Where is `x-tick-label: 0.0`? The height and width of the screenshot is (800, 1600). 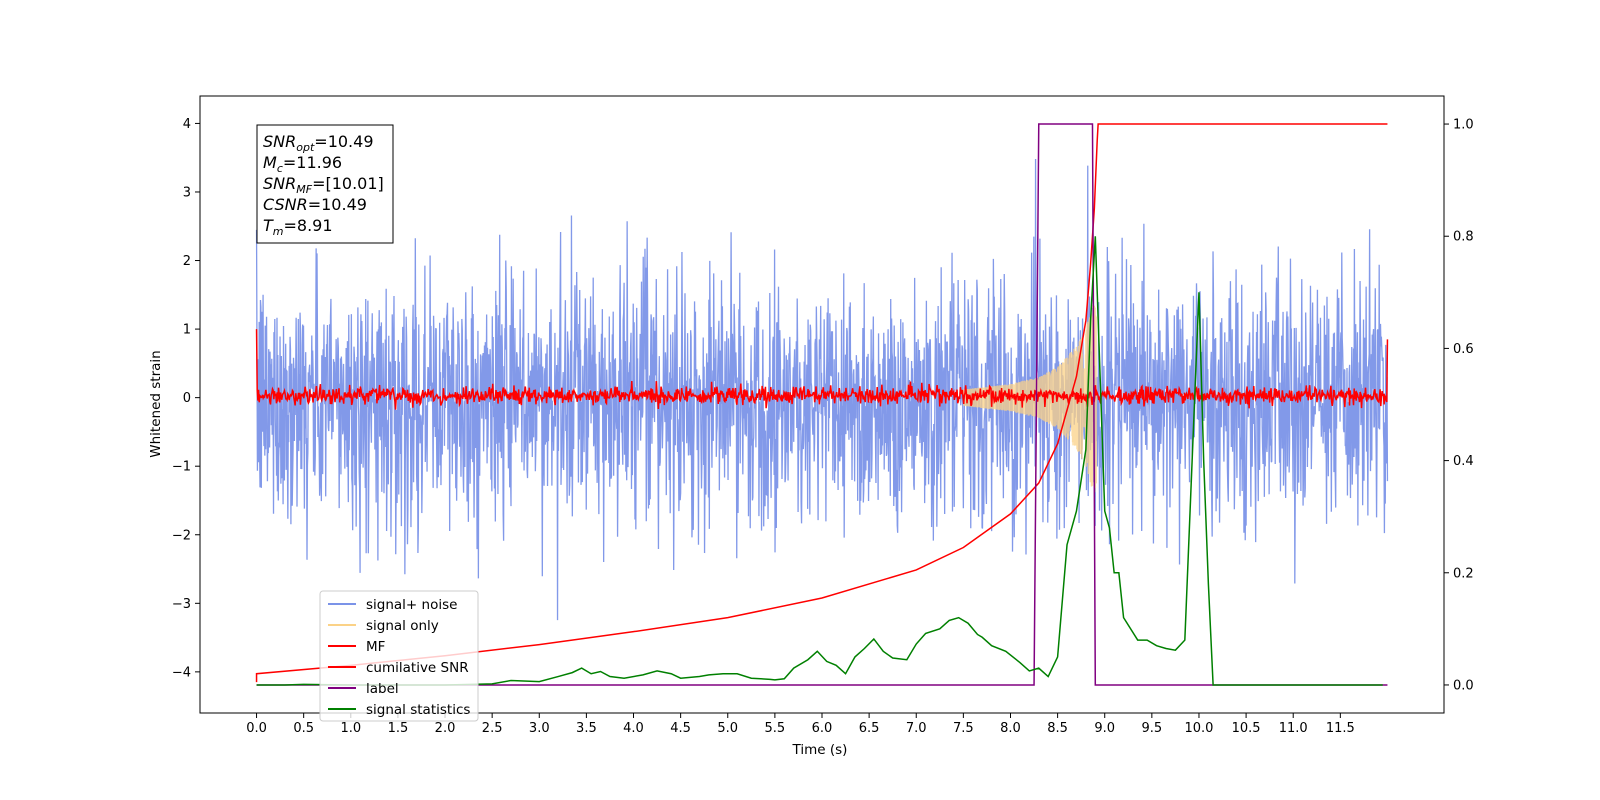
x-tick-label: 0.0 is located at coordinates (256, 728).